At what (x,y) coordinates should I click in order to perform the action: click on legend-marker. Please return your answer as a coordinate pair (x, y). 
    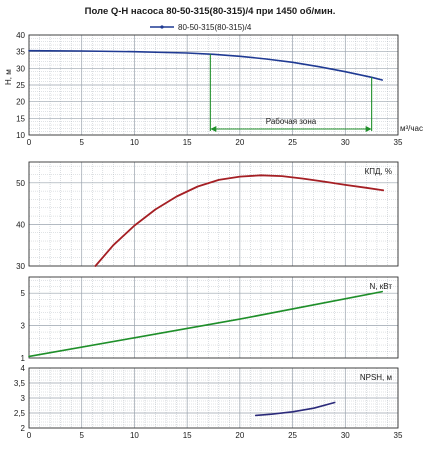
    Looking at the image, I should click on (162, 27).